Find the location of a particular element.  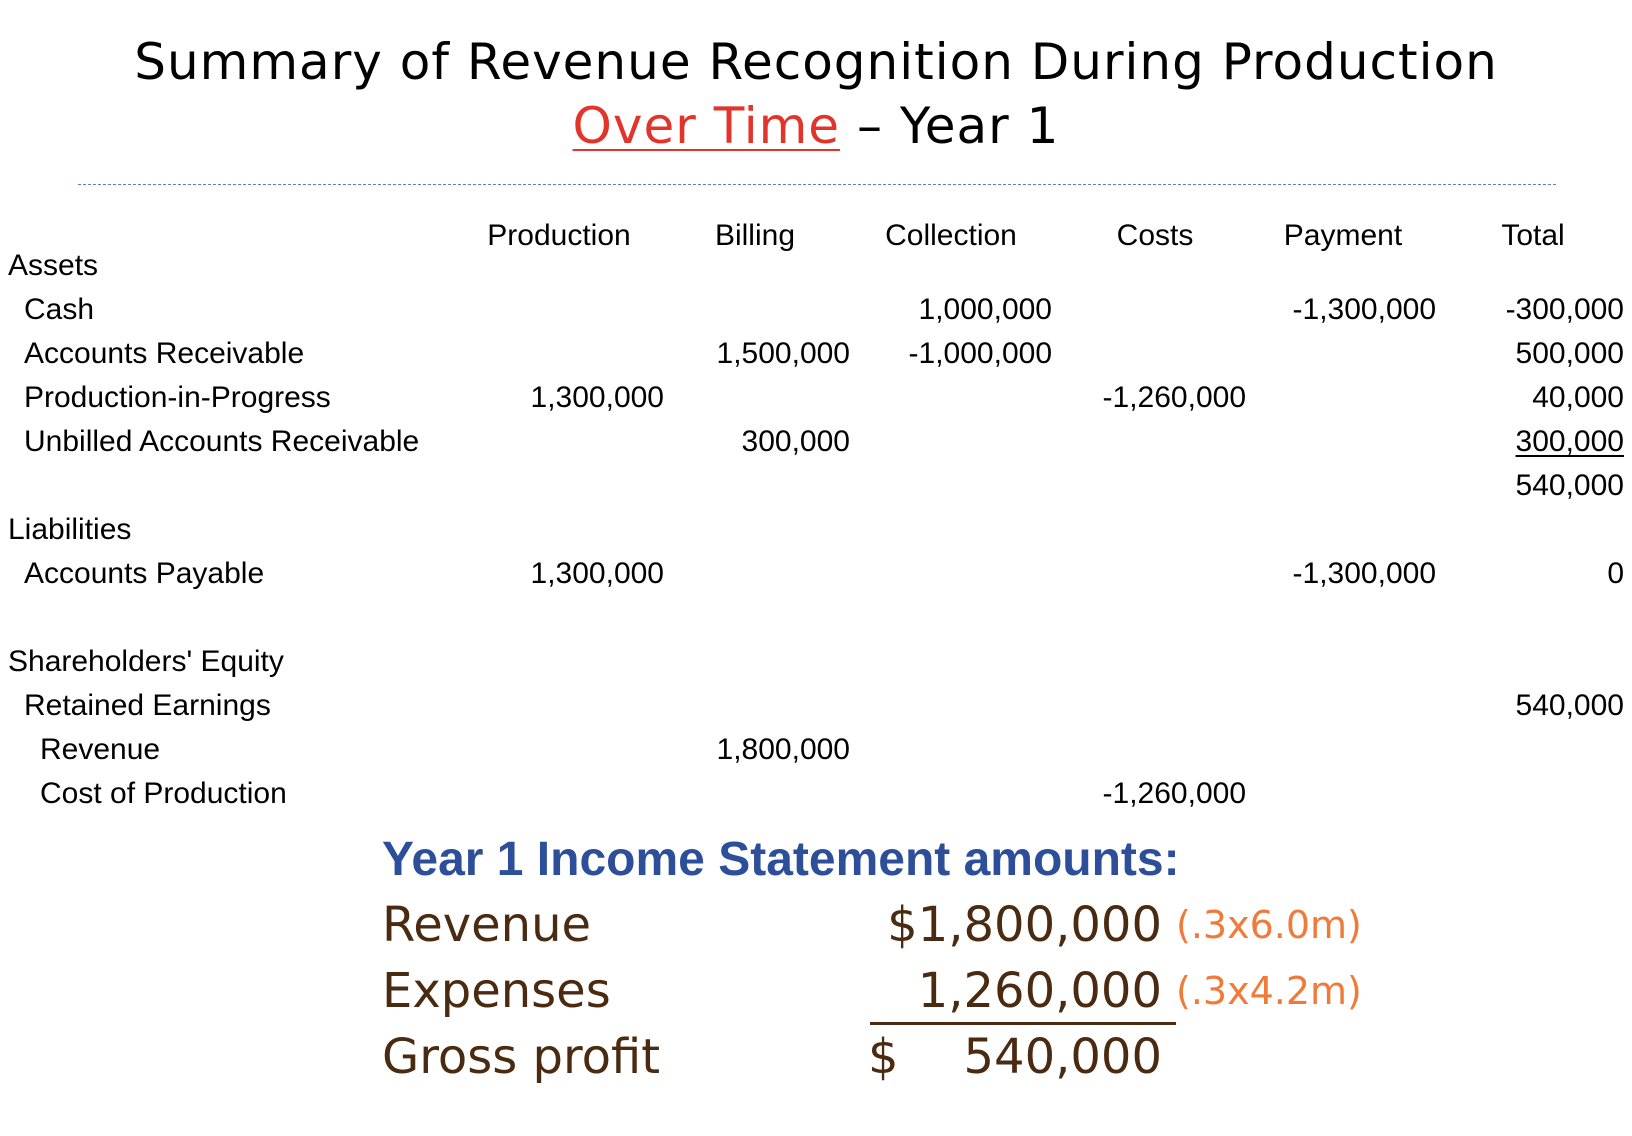

cash-payment: -1,300,000 is located at coordinates (1364, 309).